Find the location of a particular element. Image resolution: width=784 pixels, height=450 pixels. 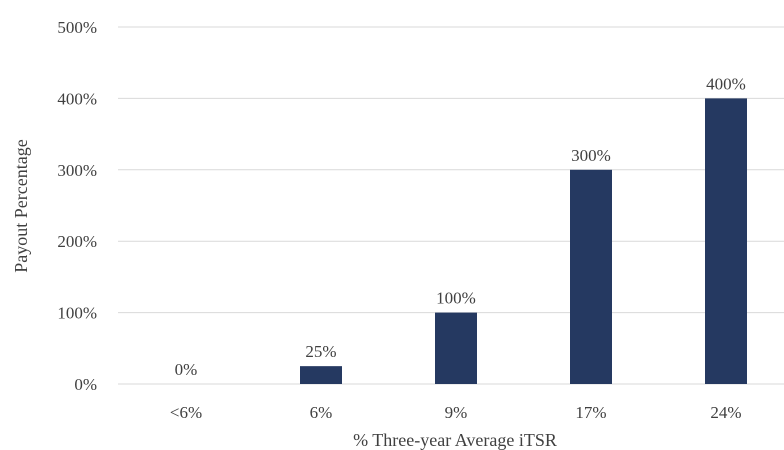

data-label: 400% is located at coordinates (726, 83).